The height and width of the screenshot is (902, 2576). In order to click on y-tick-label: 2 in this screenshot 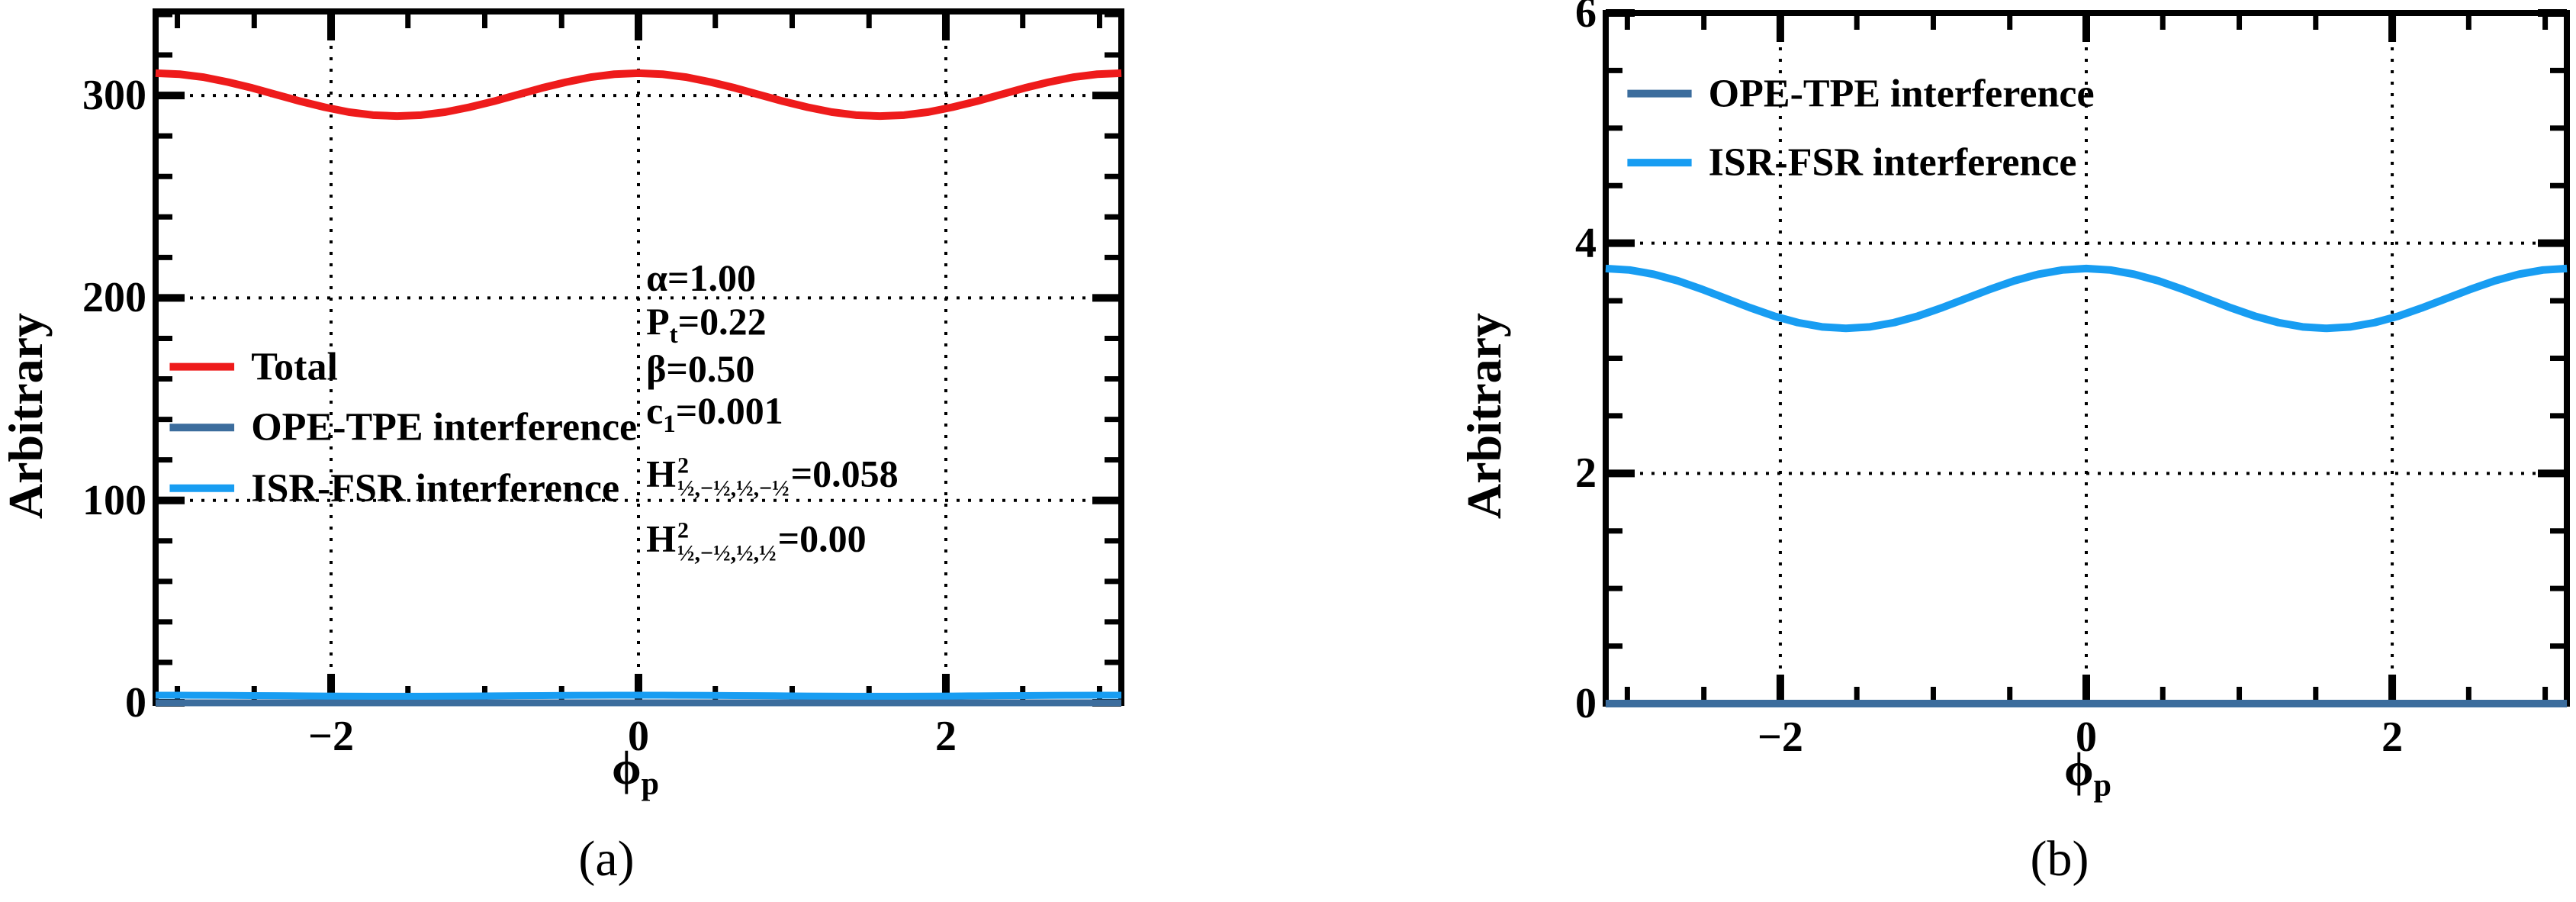, I will do `click(1586, 473)`.